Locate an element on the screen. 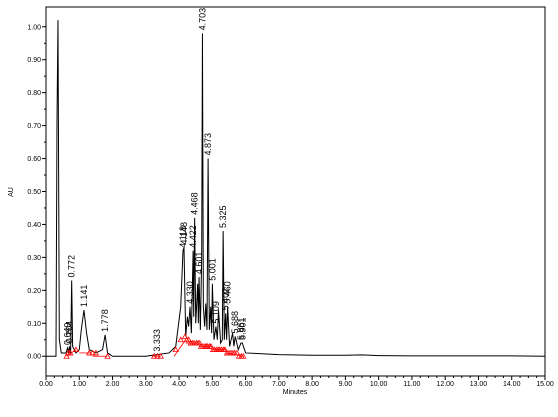  x-tick-label: 13.00 is located at coordinates (479, 384).